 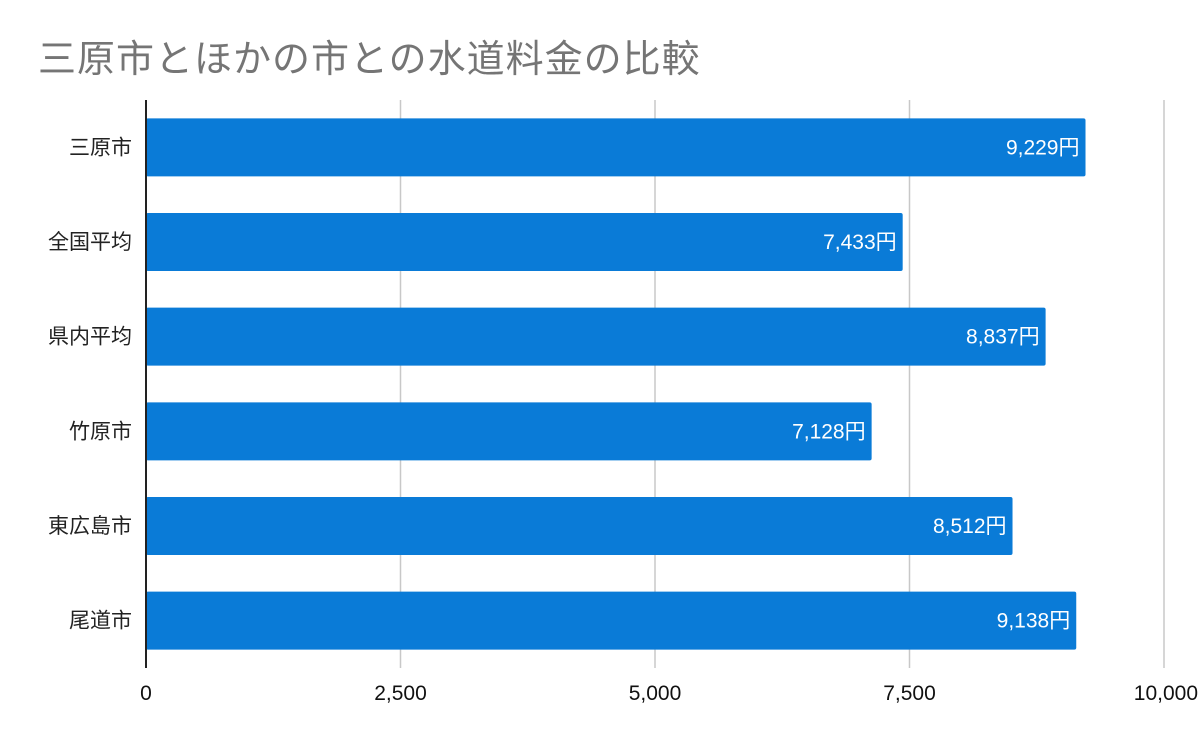 I want to click on x-tick-label: 0, so click(x=146, y=693).